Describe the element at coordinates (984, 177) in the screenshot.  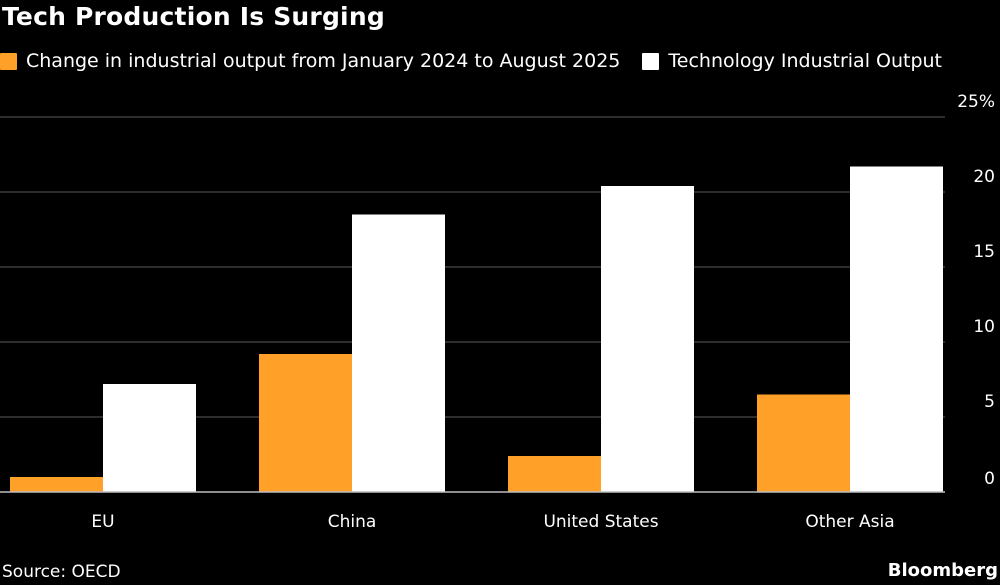
I see `y-tick-label: 20` at that location.